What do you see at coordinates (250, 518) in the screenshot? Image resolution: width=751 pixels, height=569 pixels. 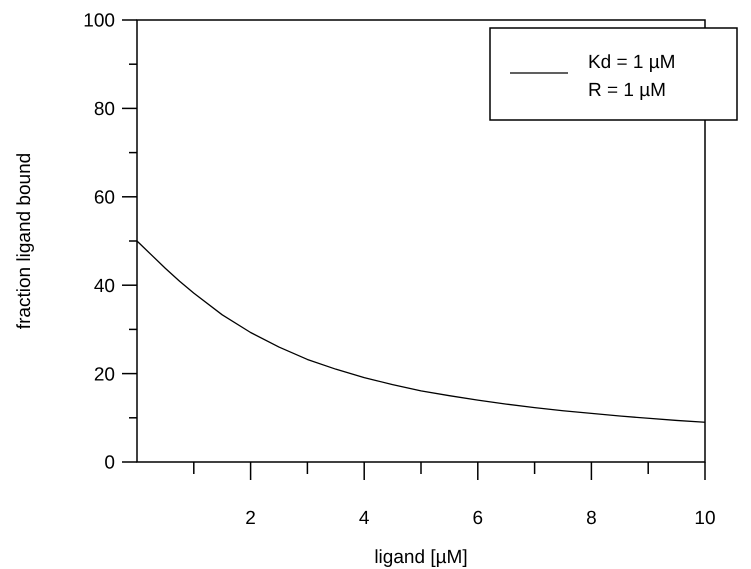 I see `x-tick-label: 2` at bounding box center [250, 518].